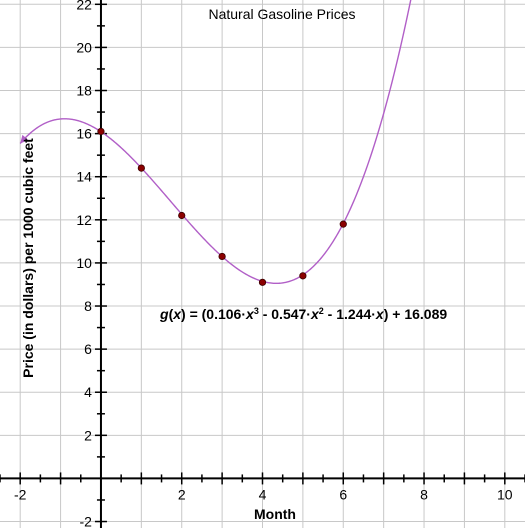 This screenshot has height=528, width=525. What do you see at coordinates (20, 494) in the screenshot?
I see `x-tick-label: -2` at bounding box center [20, 494].